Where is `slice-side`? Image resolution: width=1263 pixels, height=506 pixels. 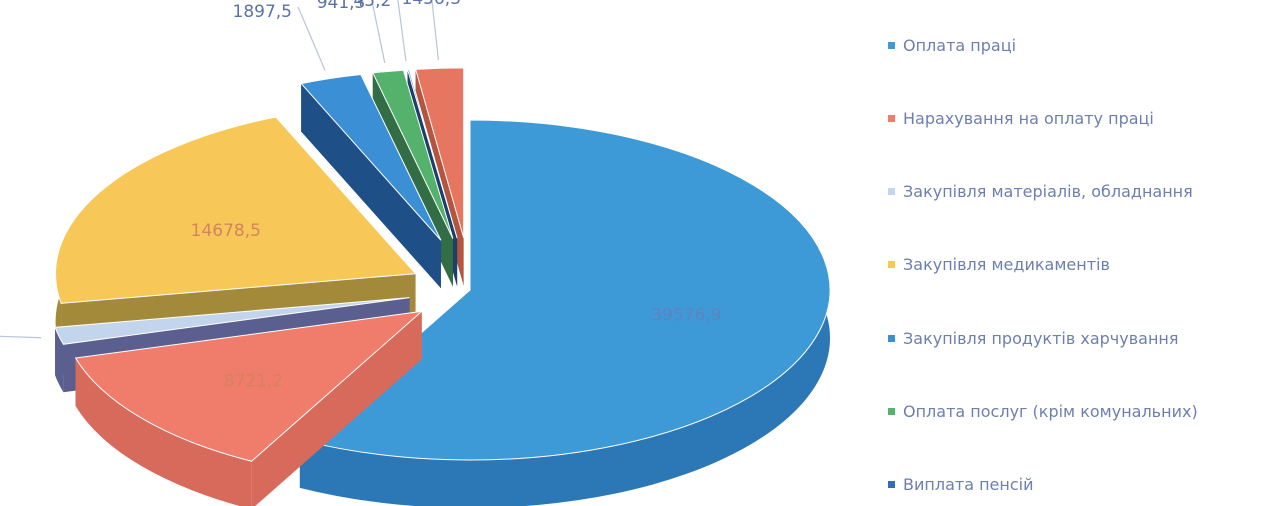 slice-side is located at coordinates (163, 432).